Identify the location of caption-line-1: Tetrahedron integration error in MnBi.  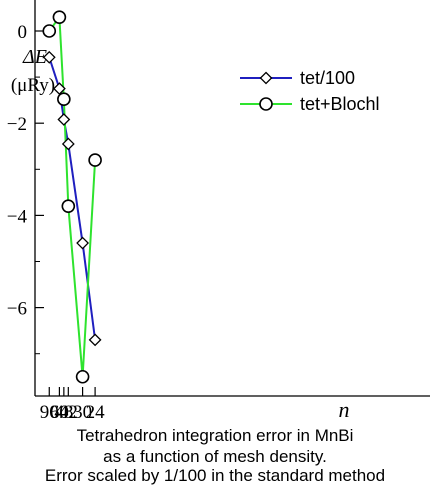
(215, 435).